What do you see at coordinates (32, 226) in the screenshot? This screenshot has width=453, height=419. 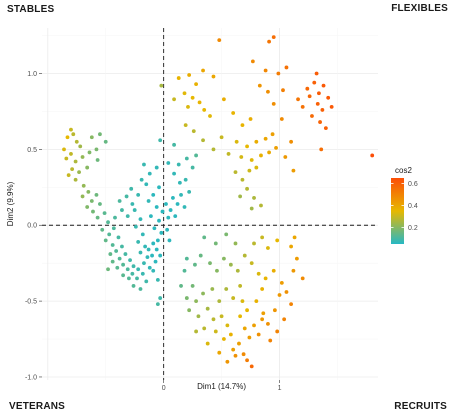 I see `y-tick-label: 0.0` at bounding box center [32, 226].